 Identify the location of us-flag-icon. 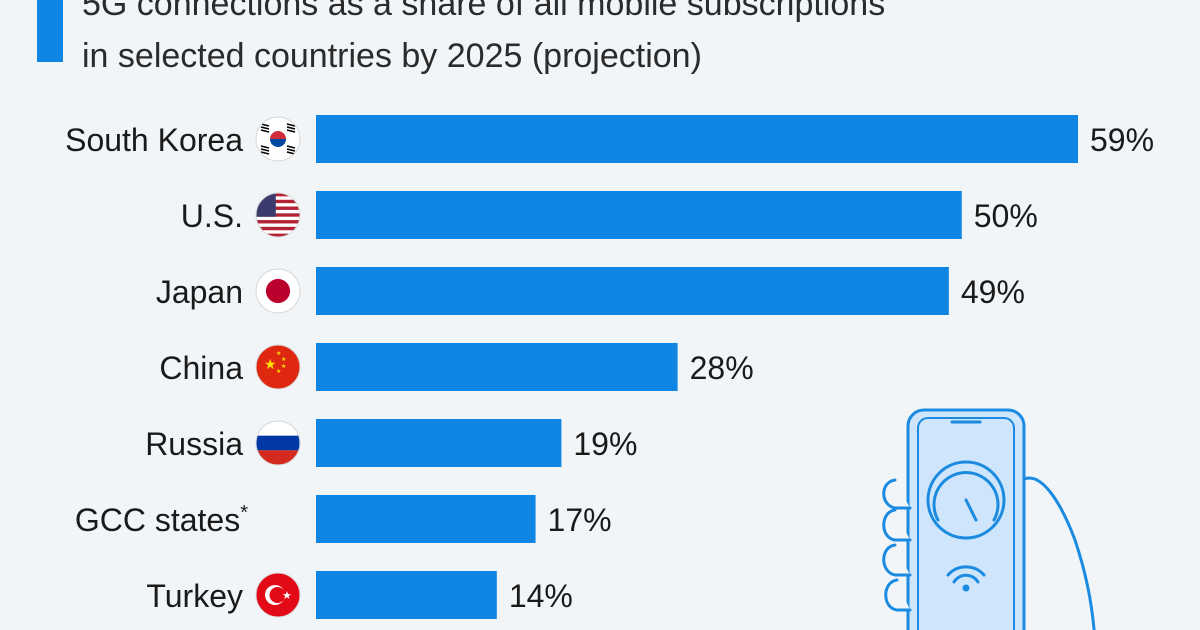
(278, 215).